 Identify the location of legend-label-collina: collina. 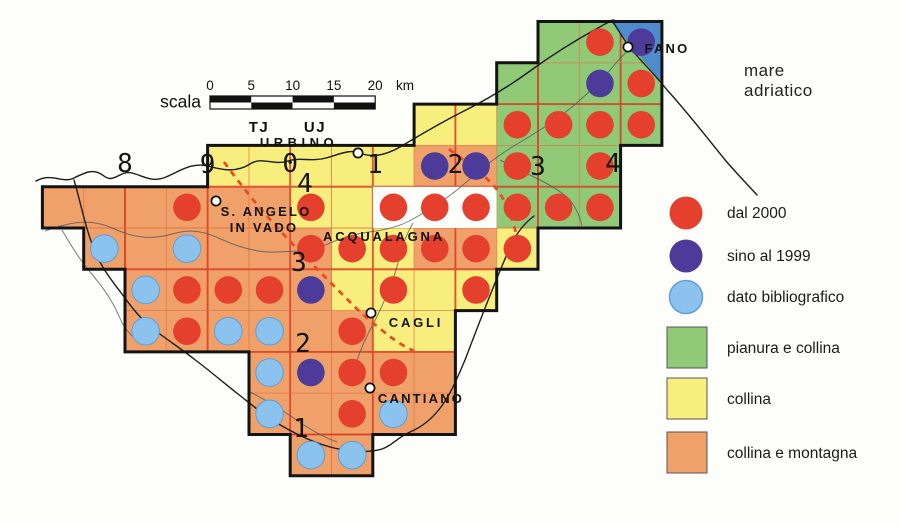
(749, 399).